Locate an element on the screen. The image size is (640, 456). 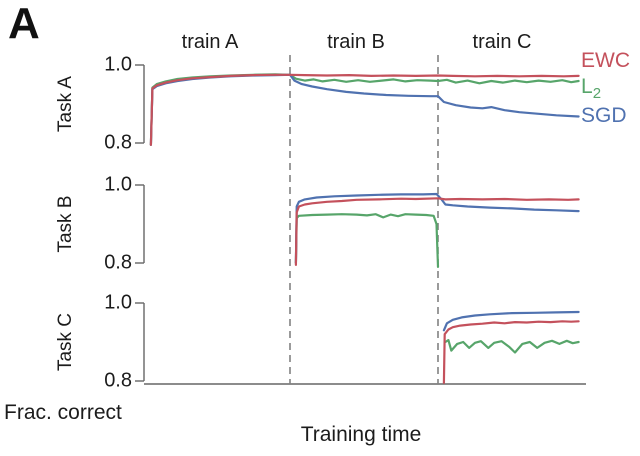
series-line-task-b-l2 is located at coordinates (367, 240).